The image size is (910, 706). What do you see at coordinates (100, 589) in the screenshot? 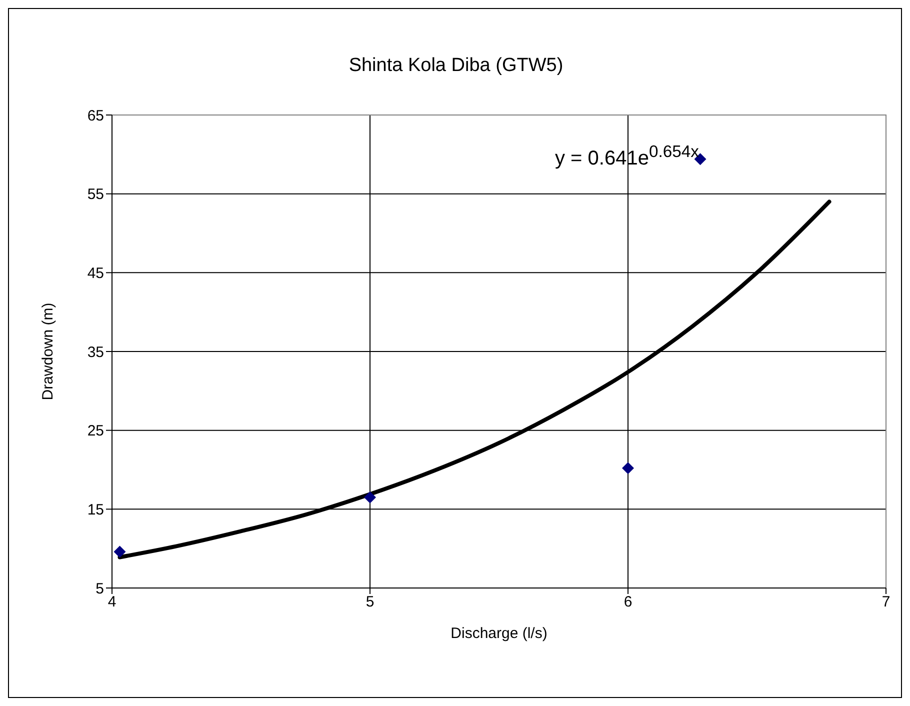
I see `y-tick-label: 5` at bounding box center [100, 589].